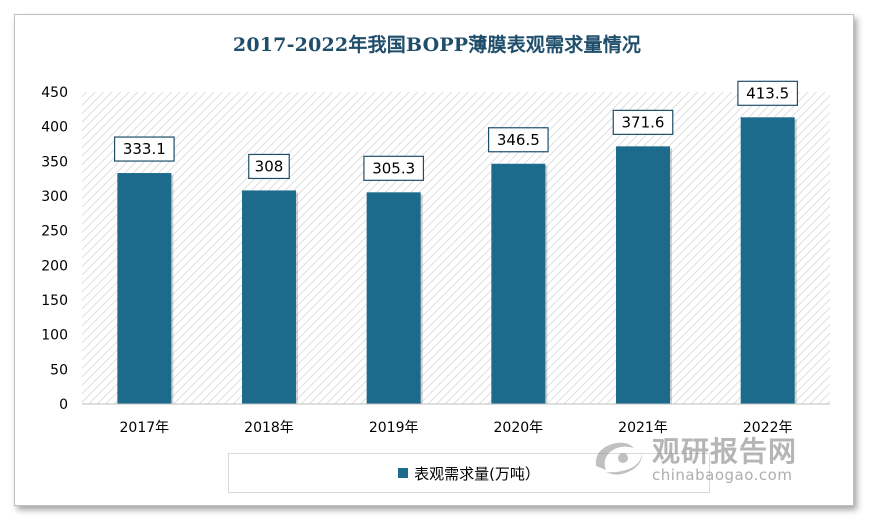 The height and width of the screenshot is (525, 874). I want to click on x-tick-label: 2017年, so click(145, 428).